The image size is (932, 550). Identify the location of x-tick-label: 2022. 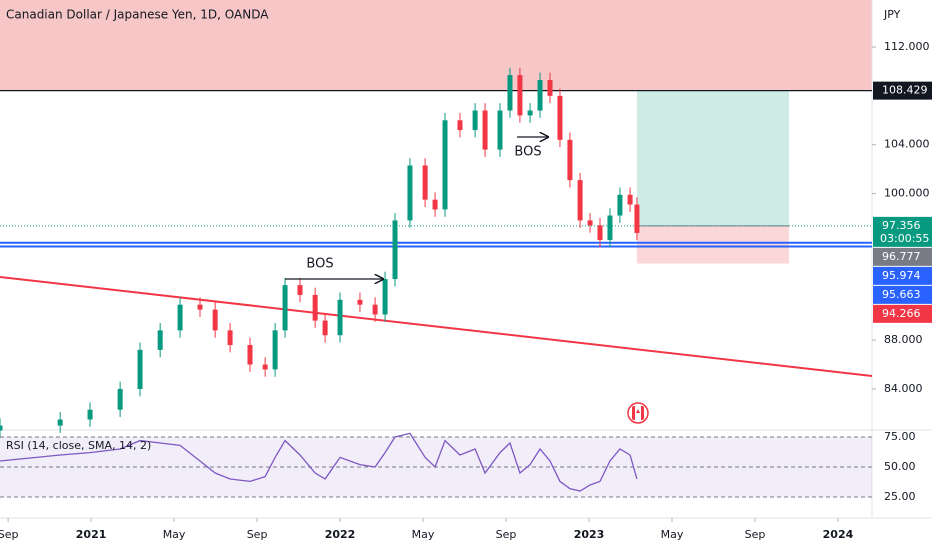
(340, 534).